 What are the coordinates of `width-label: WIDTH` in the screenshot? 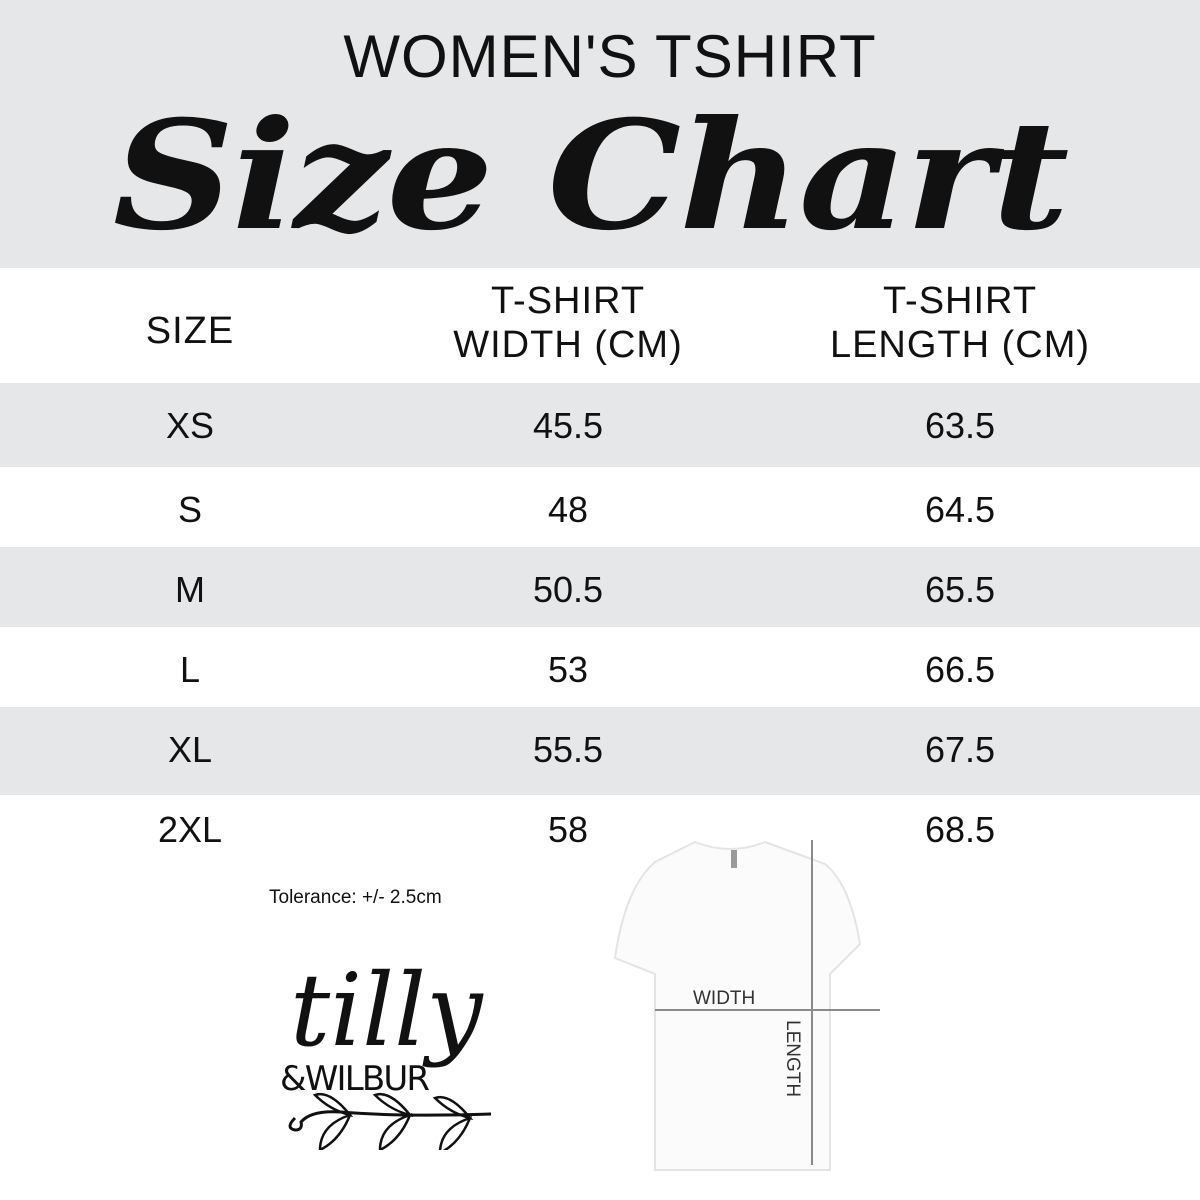 It's located at (724, 998).